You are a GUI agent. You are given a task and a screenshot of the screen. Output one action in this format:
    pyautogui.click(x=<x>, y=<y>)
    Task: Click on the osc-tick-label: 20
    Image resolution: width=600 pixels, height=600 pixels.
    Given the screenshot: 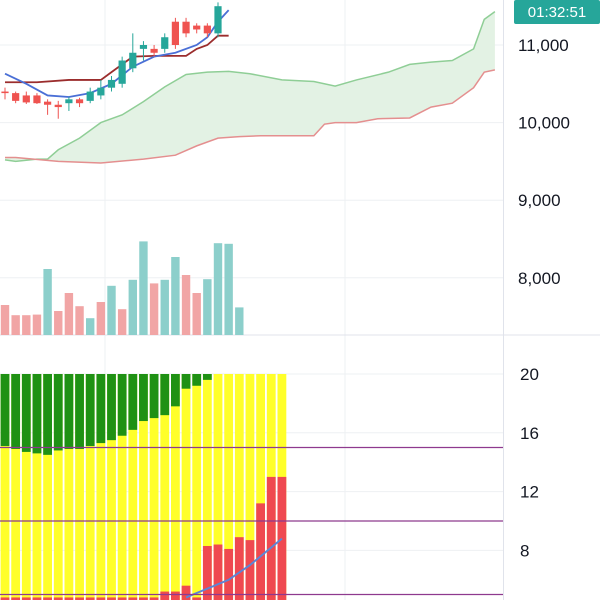 What is the action you would take?
    pyautogui.click(x=529, y=374)
    